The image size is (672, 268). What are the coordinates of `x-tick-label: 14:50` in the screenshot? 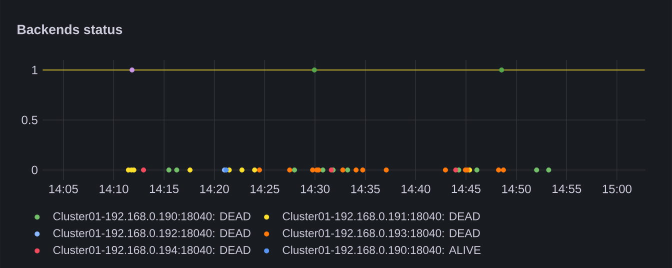 It's located at (516, 189).